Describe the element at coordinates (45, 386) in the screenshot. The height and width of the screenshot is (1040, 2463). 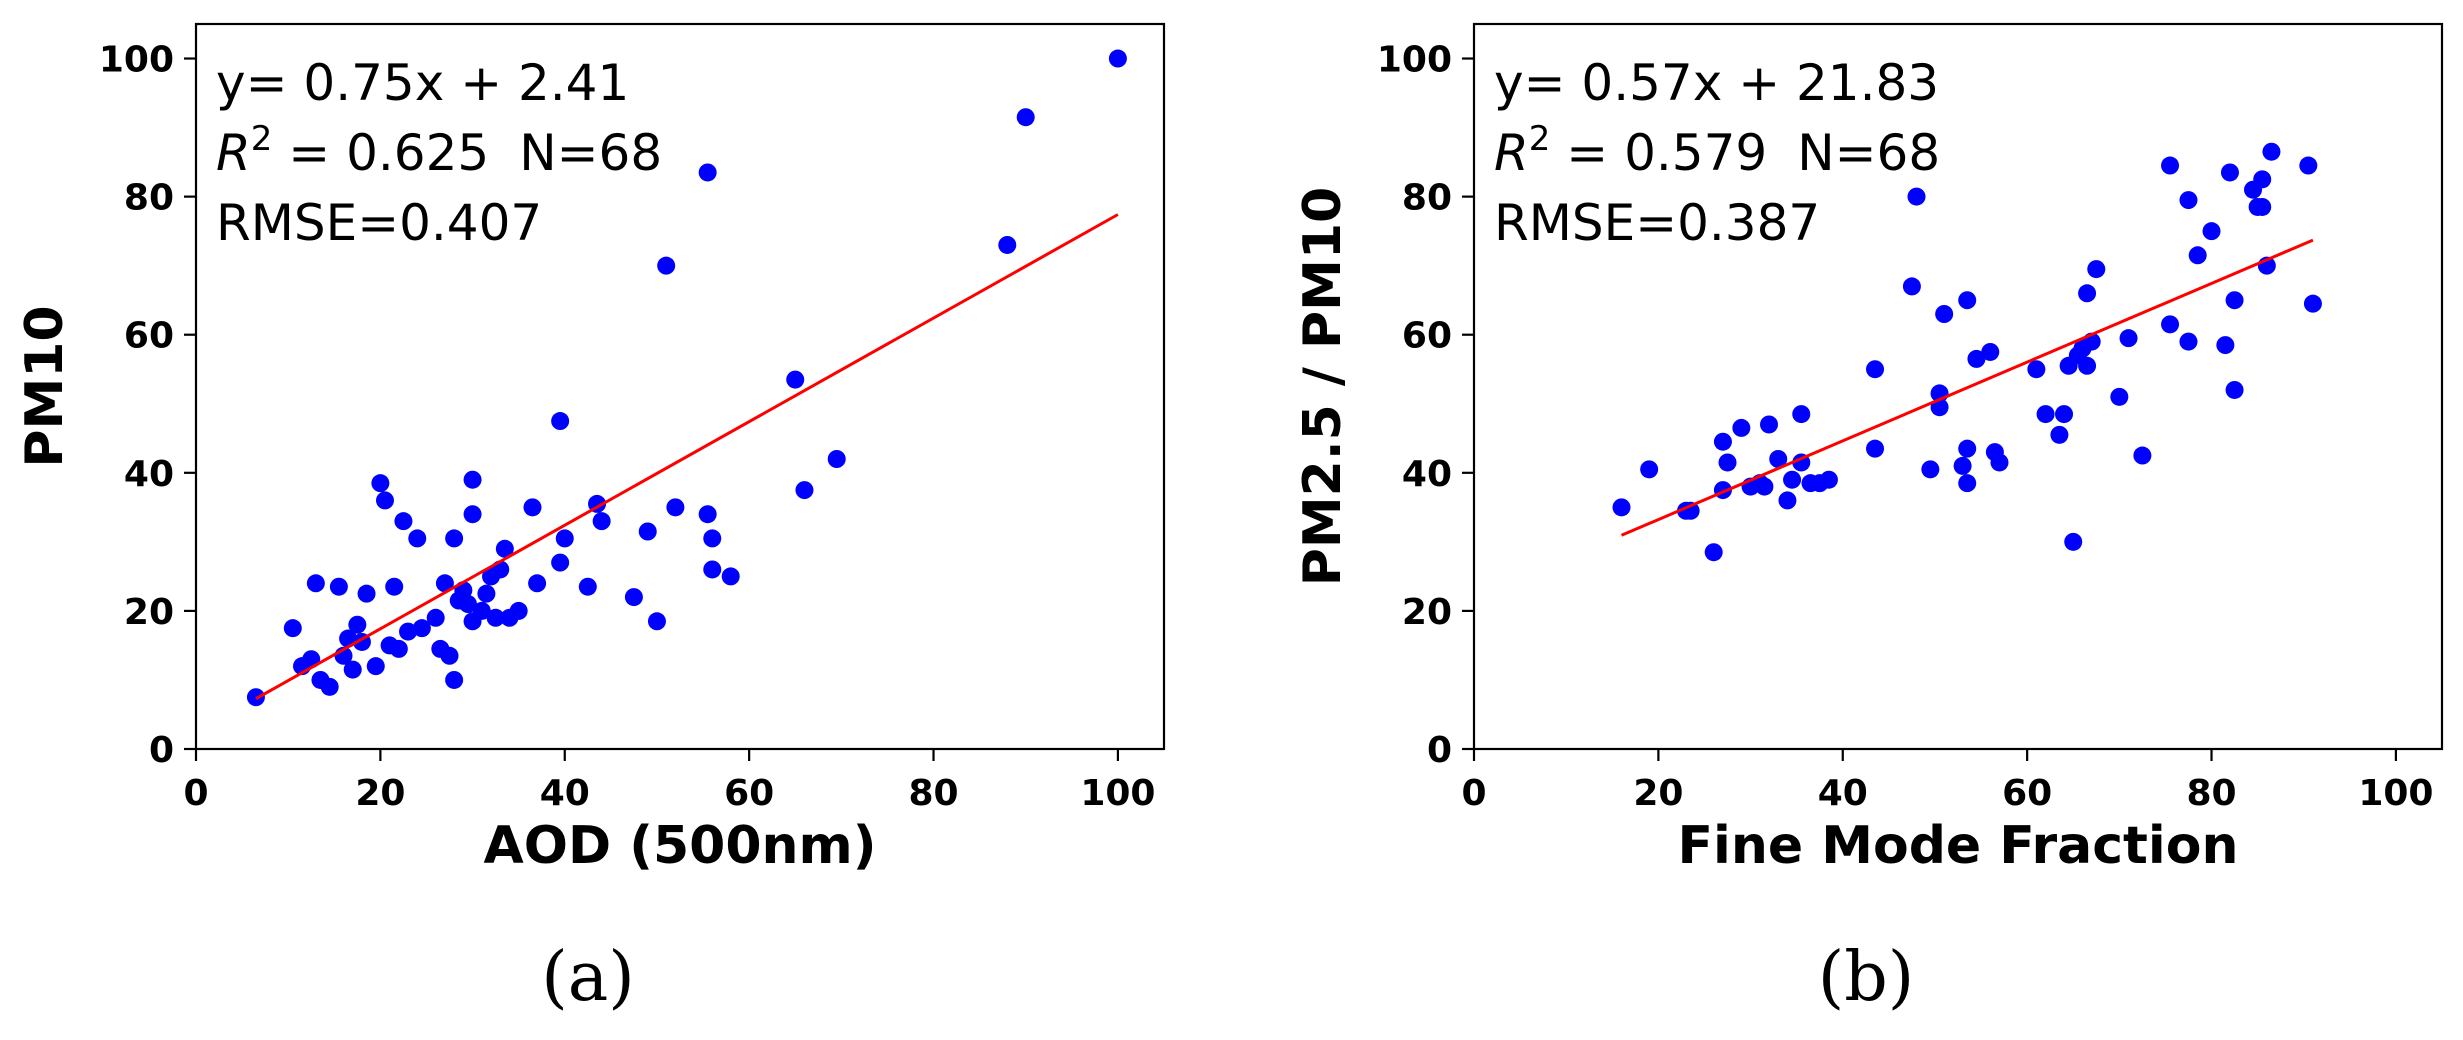
I see `y-axis-label: PM10` at that location.